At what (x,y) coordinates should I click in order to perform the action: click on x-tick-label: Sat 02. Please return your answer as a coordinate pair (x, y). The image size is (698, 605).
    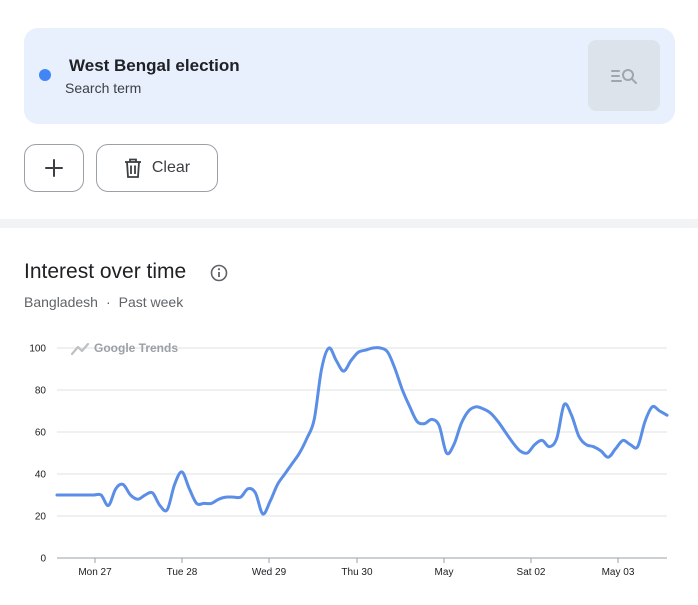
    Looking at the image, I should click on (531, 572).